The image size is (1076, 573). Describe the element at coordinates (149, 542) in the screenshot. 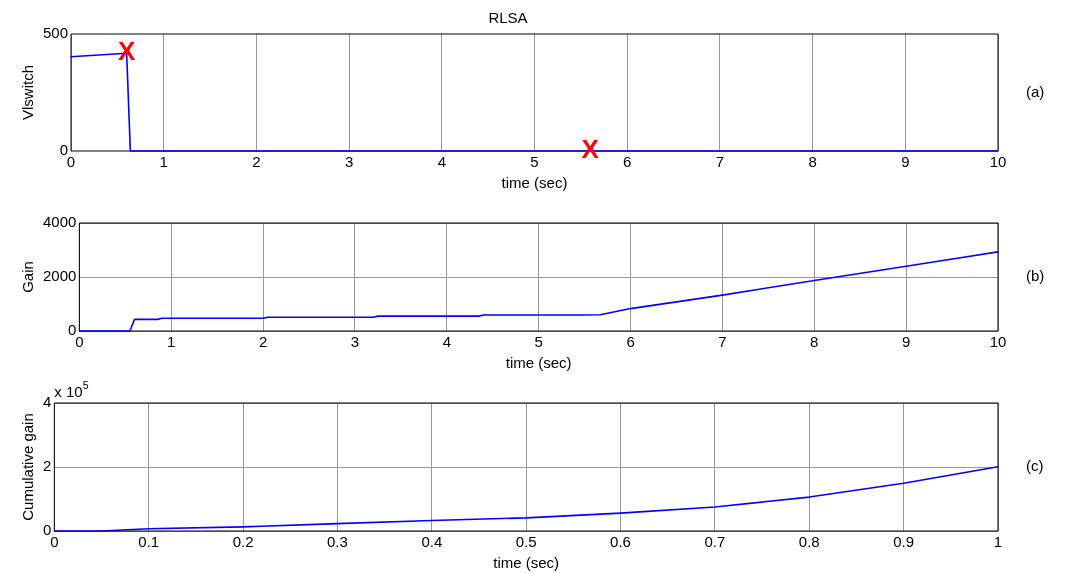

I see `x-tick-label: 0.1` at that location.